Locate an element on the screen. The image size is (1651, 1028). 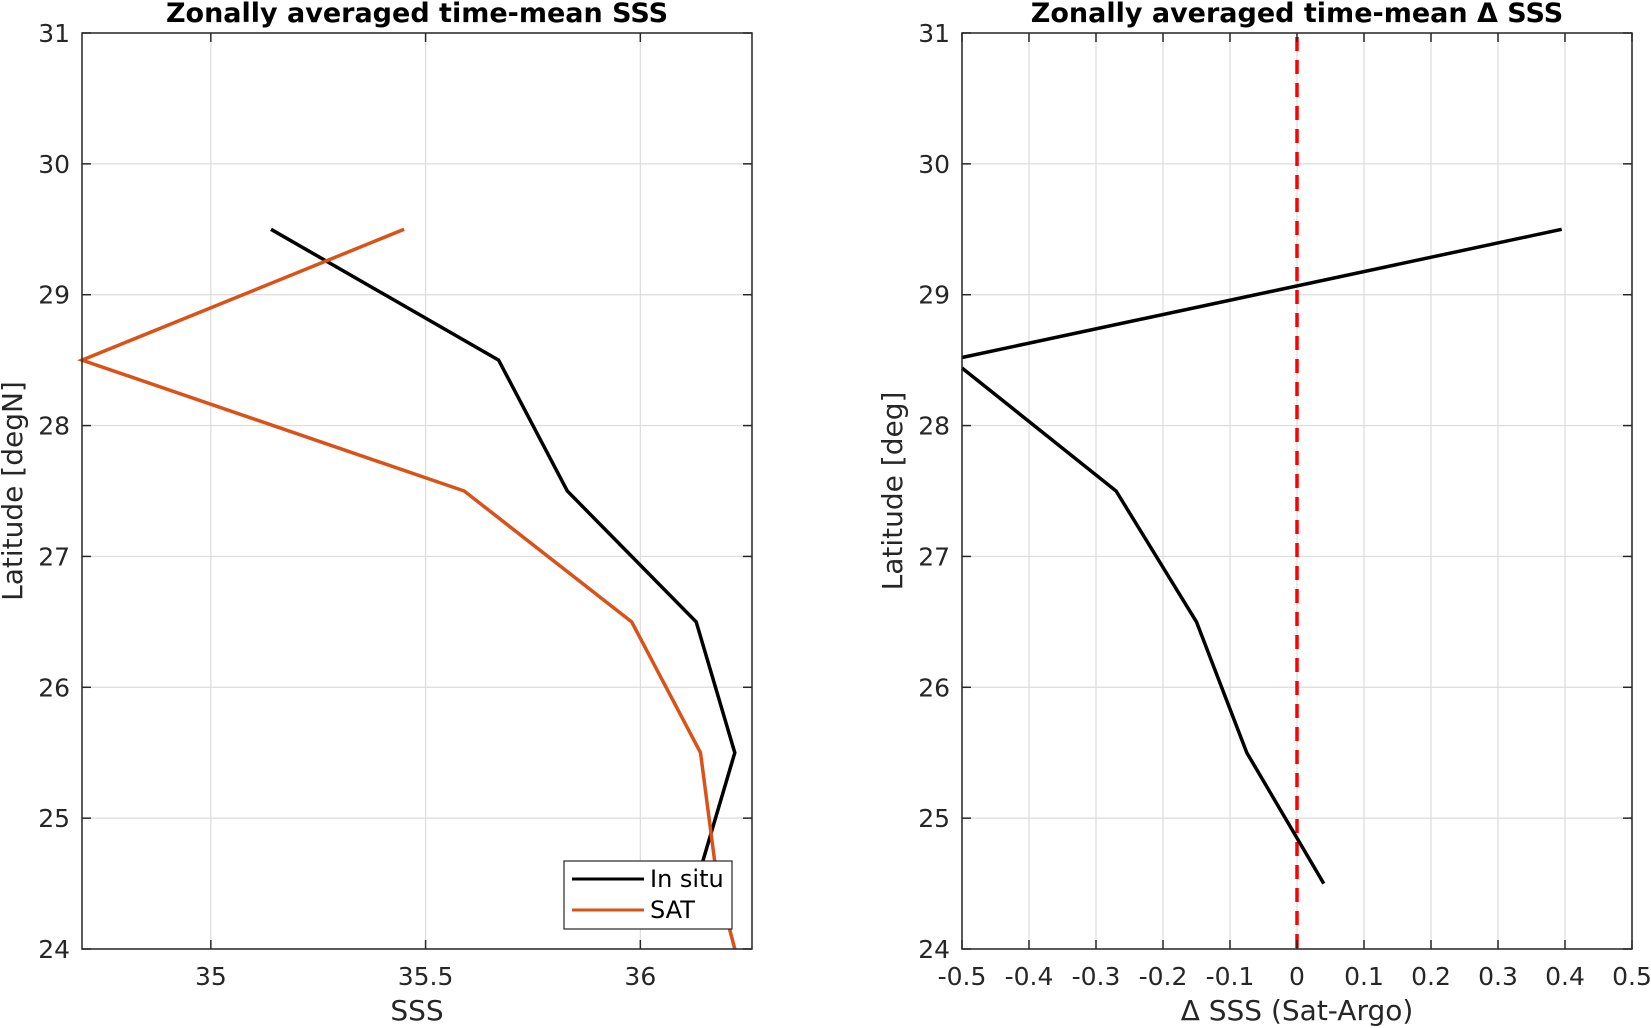
legend: In situ SAT is located at coordinates (648, 895).